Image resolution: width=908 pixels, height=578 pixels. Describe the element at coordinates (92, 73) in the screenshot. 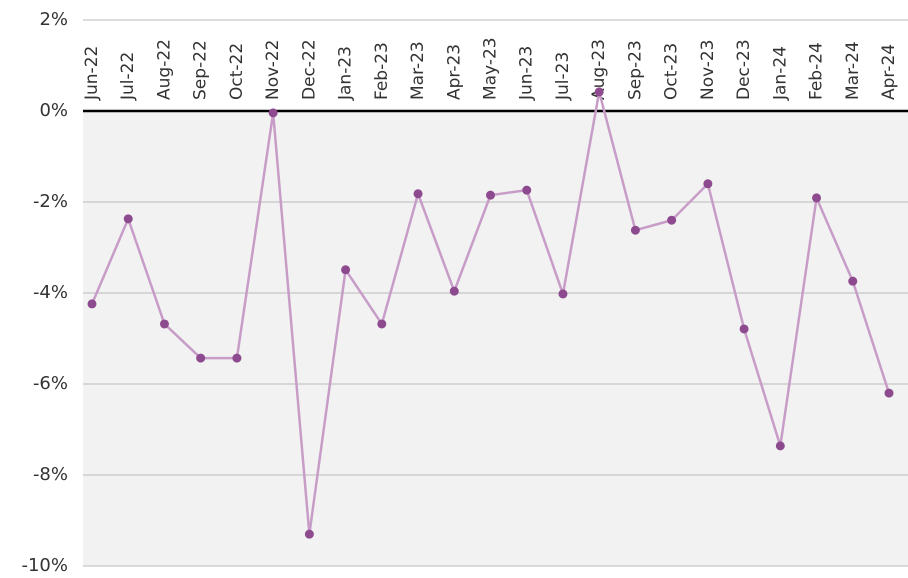

I see `x-tick-label: Jun-22` at that location.